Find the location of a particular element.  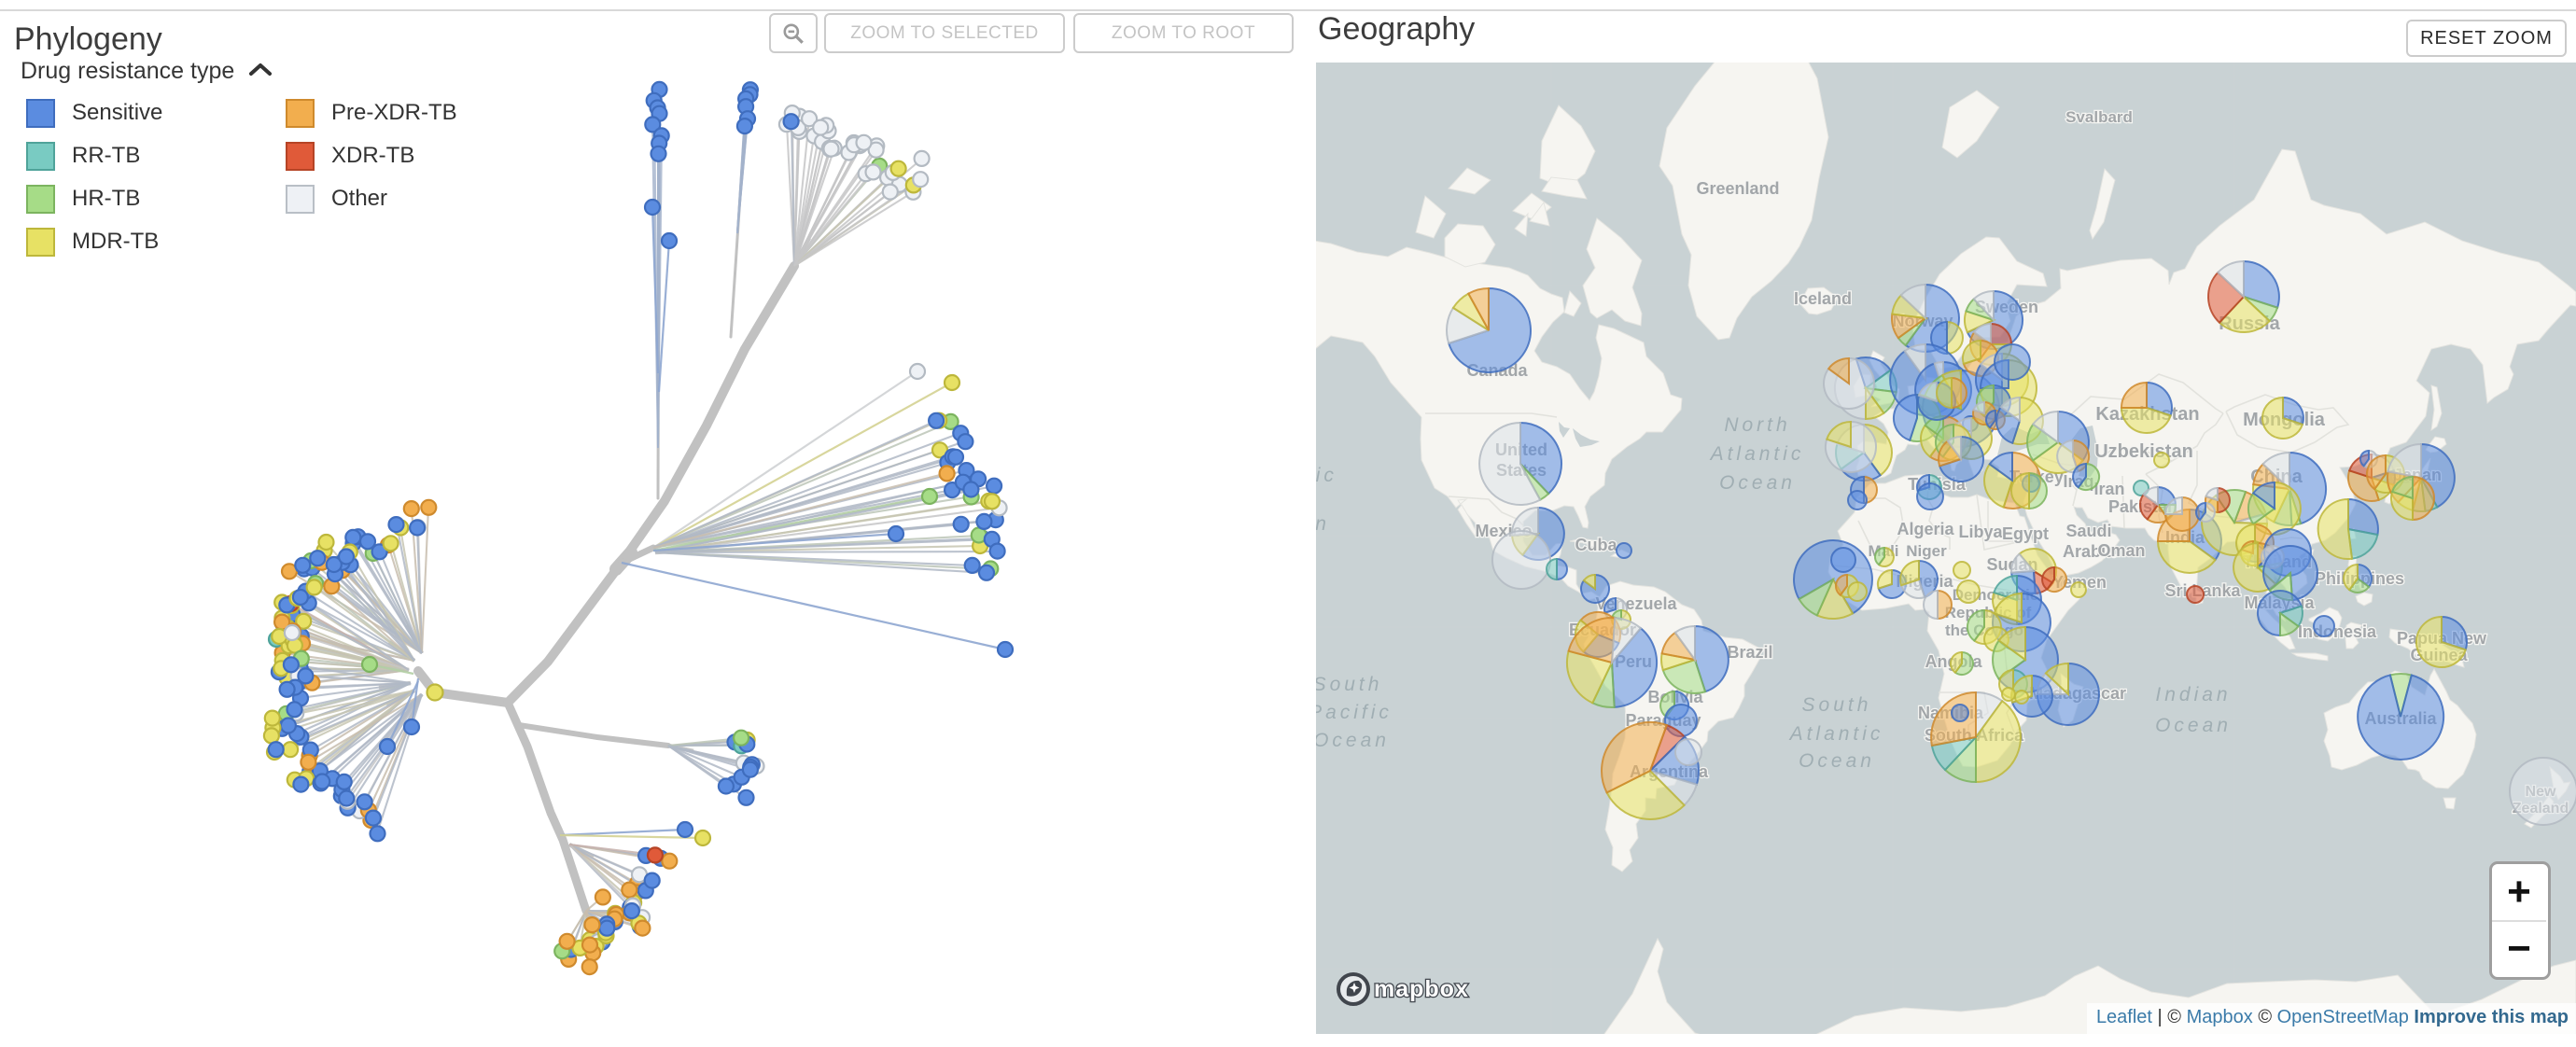

svg-text: Saudi is located at coordinates (2088, 531).